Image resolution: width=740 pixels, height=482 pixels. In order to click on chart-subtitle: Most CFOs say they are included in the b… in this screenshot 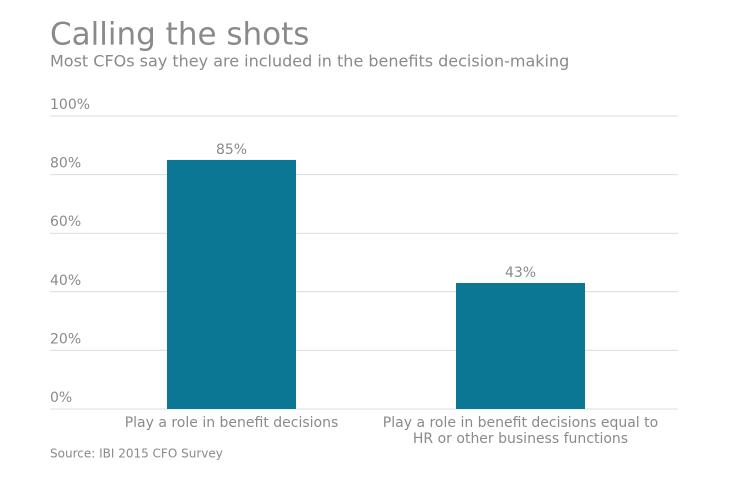, I will do `click(309, 61)`.